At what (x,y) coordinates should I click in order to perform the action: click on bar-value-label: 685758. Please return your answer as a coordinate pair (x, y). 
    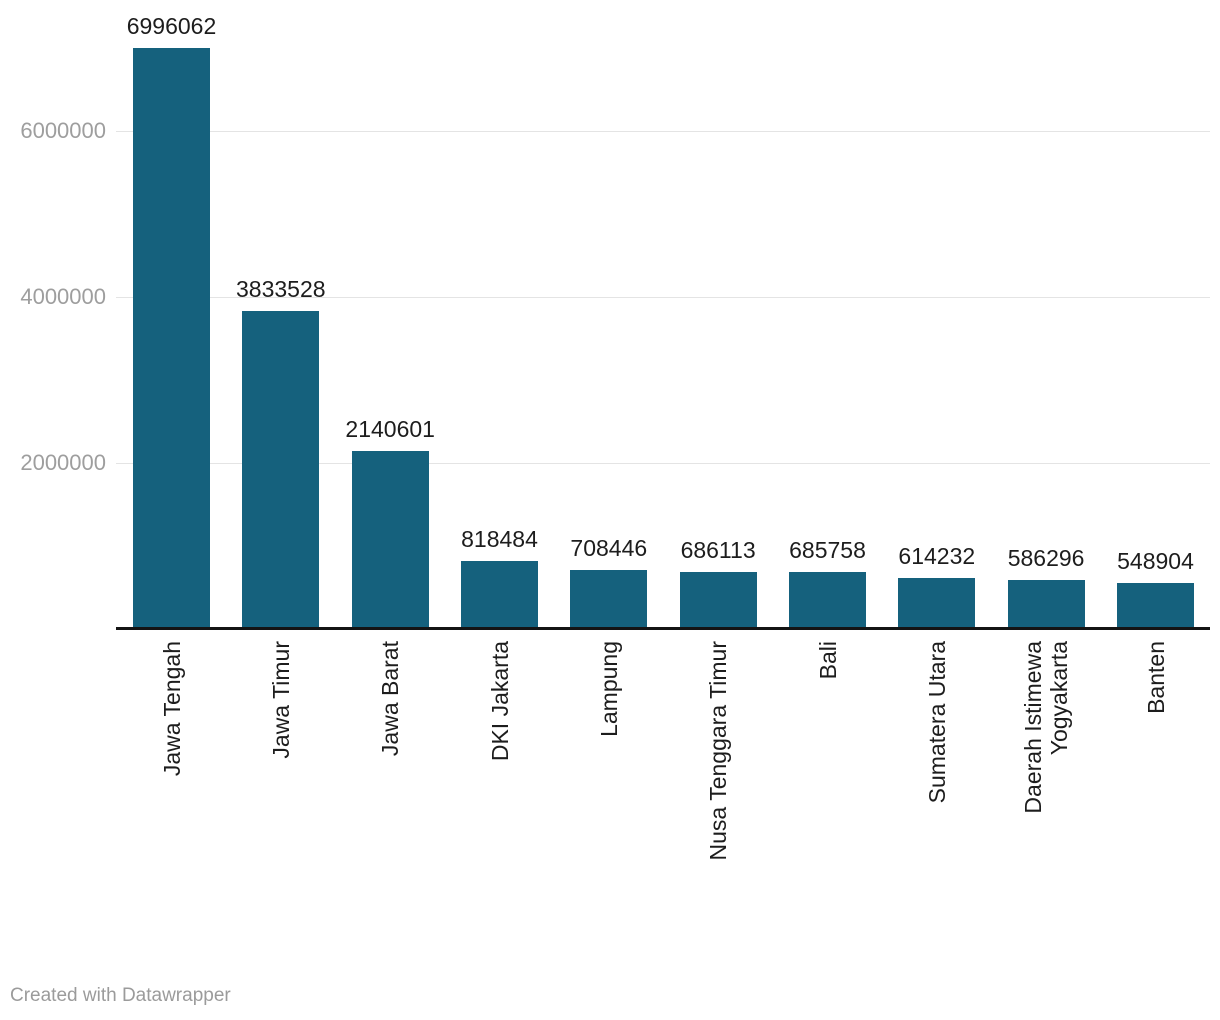
    Looking at the image, I should click on (827, 550).